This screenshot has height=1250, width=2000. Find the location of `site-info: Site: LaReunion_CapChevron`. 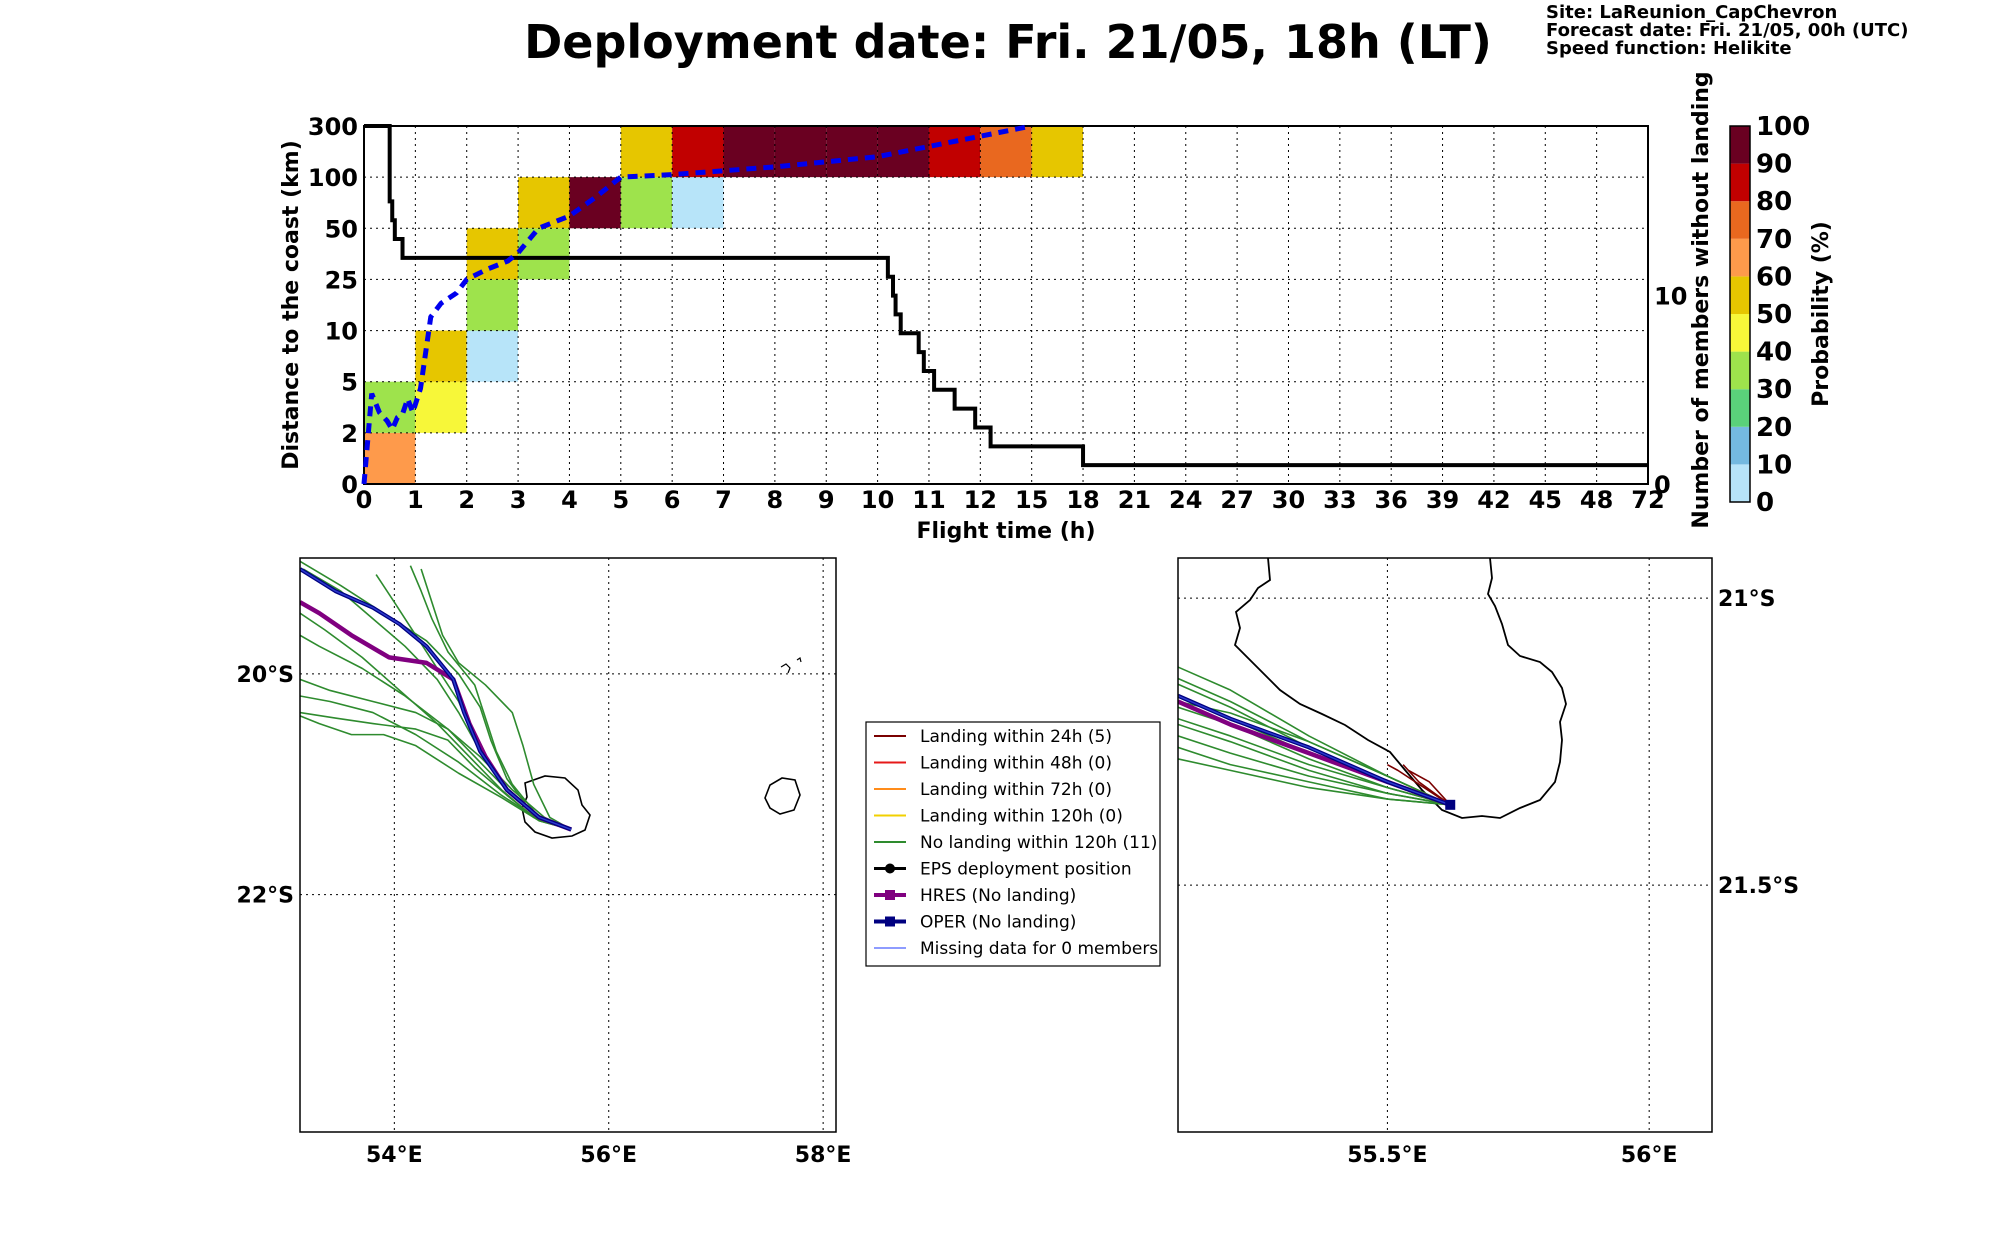

site-info: Site: LaReunion_CapChevron is located at coordinates (1691, 12).